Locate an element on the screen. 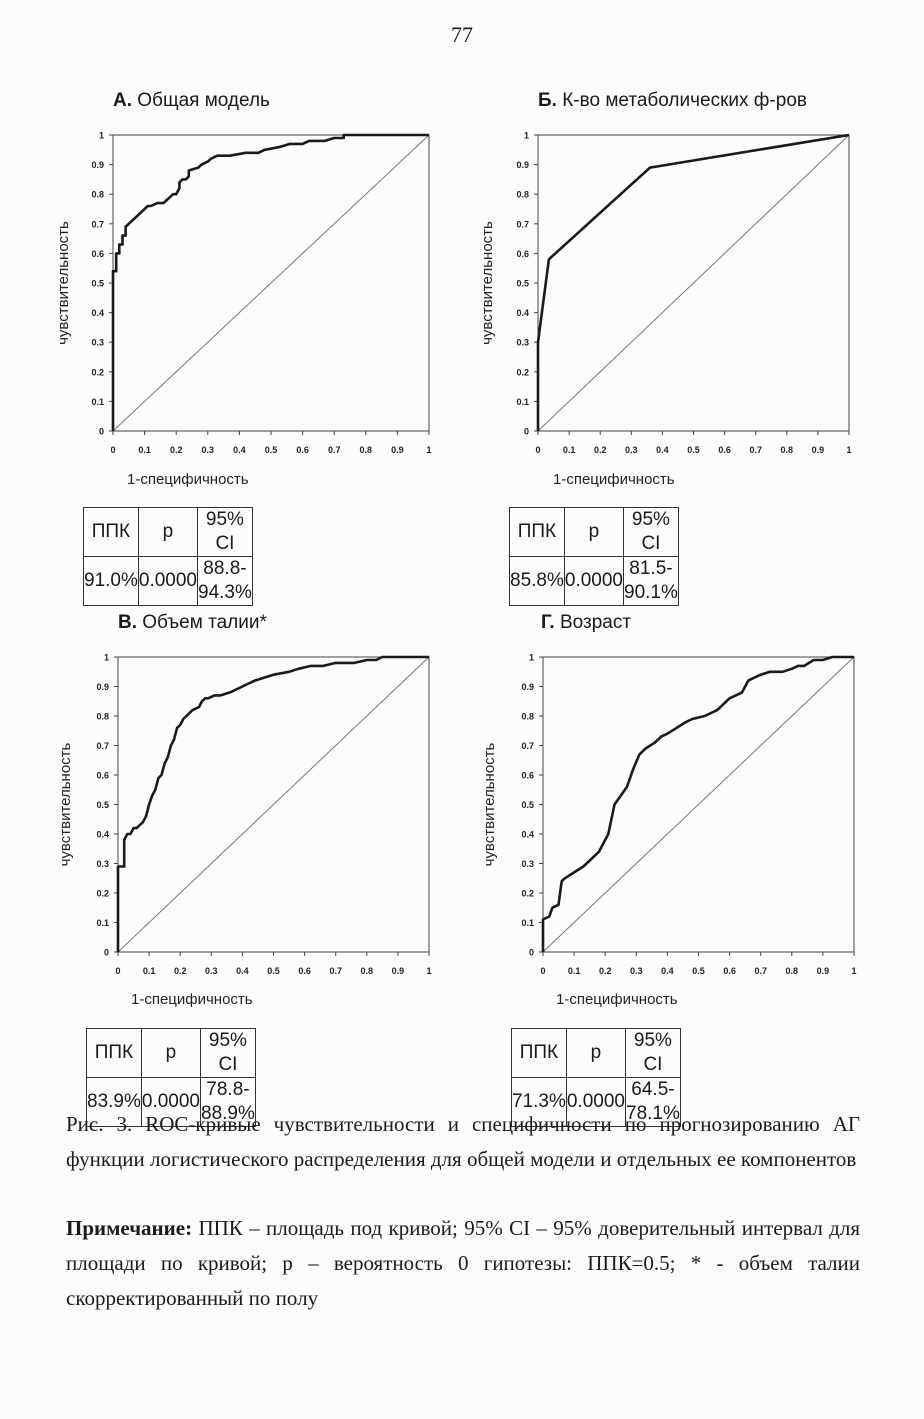 Image resolution: width=924 pixels, height=1419 pixels. auc-stats-table: ППК p 95% CI 83.9% 0.0000 78.8-88.9% is located at coordinates (171, 1077).